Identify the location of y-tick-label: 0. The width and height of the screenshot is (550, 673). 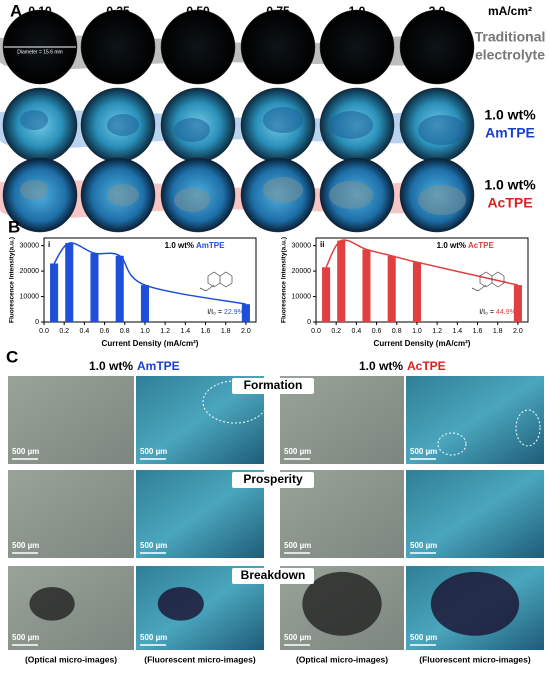
(309, 322).